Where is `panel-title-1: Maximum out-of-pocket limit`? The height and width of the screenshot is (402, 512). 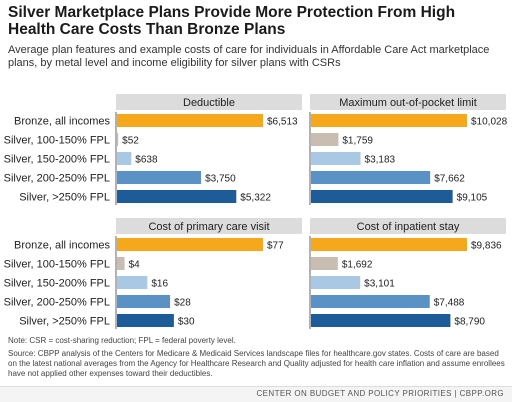
panel-title-1: Maximum out-of-pocket limit is located at coordinates (408, 103).